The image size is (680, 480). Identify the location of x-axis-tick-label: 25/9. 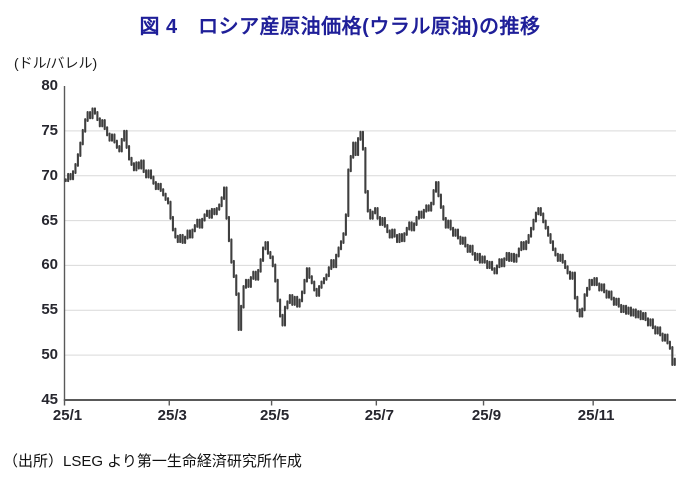
(486, 415).